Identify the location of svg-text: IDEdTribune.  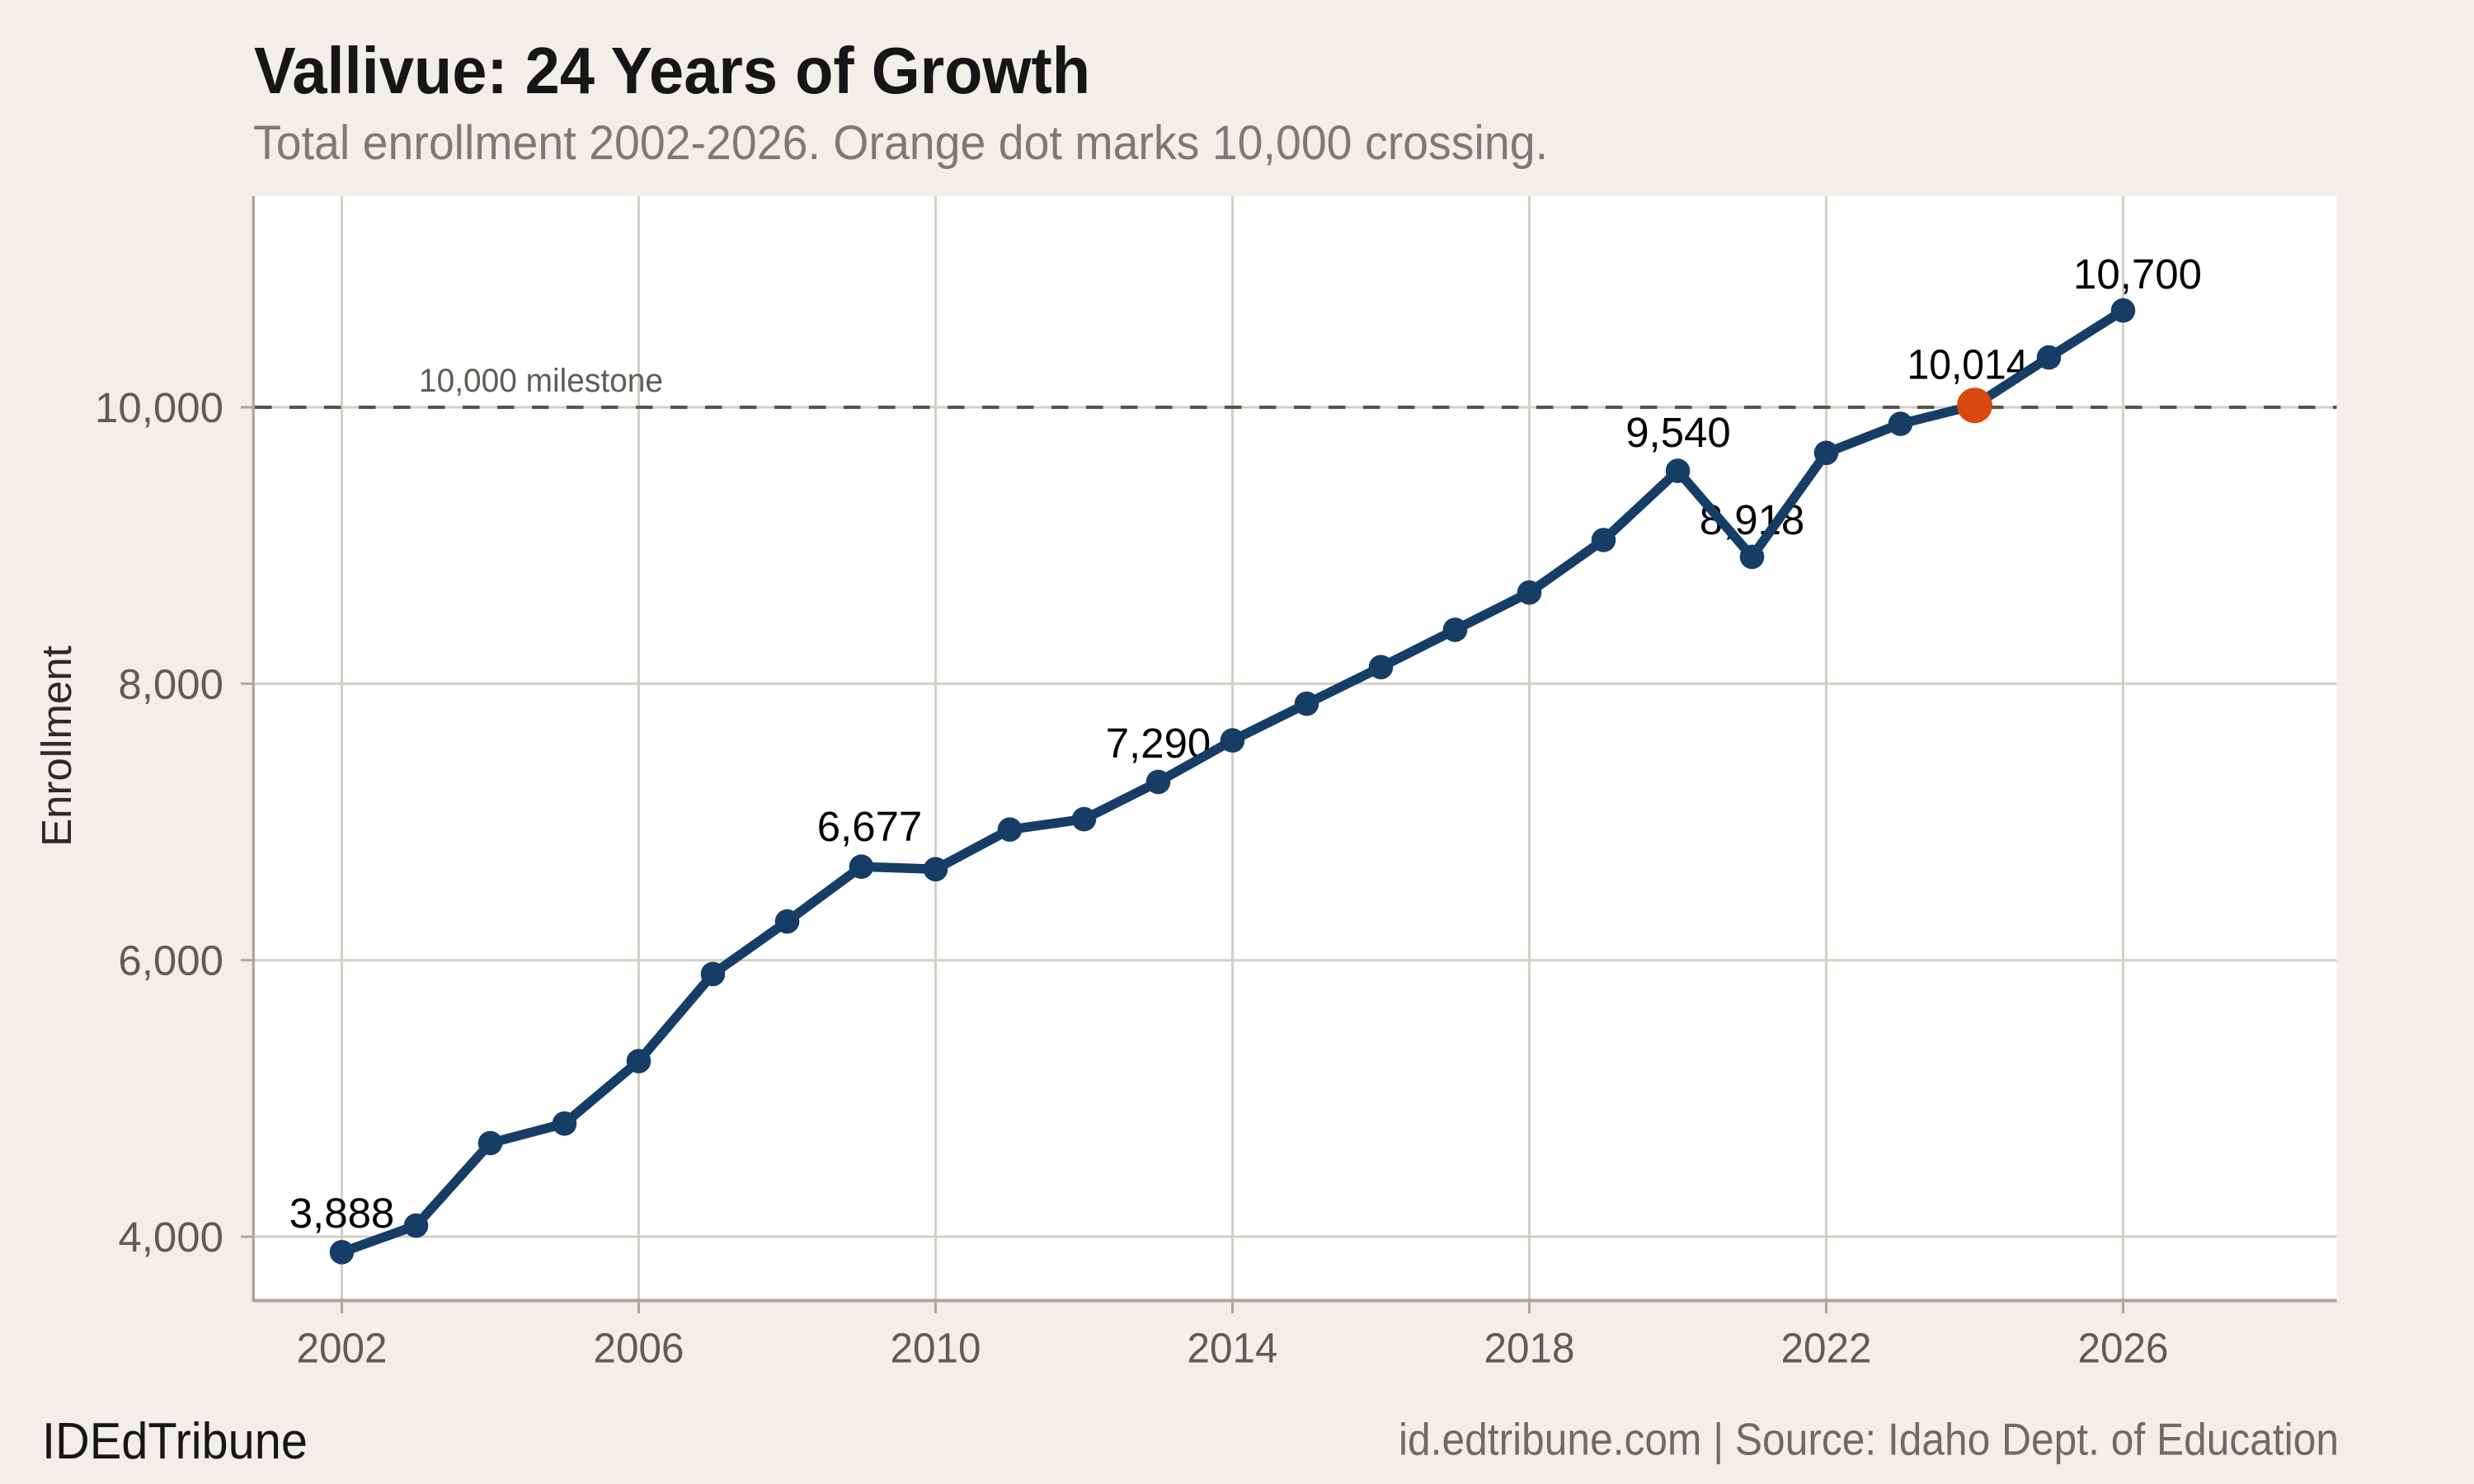
(175, 1441).